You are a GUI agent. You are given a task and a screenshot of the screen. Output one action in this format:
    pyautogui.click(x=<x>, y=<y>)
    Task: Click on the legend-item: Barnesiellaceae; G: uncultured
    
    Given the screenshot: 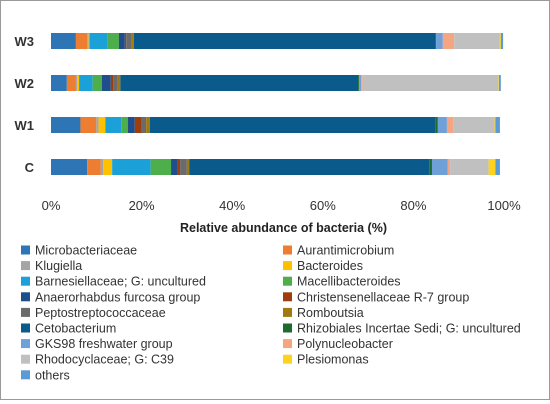 What is the action you would take?
    pyautogui.click(x=113, y=282)
    